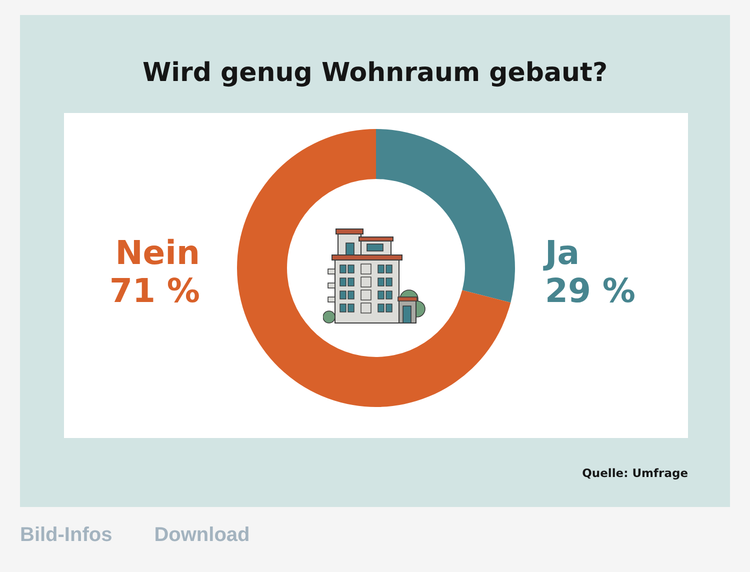 This screenshot has width=750, height=572. Describe the element at coordinates (375, 73) in the screenshot. I see `chart-title: Wird genug Wohnraum gebaut?` at that location.